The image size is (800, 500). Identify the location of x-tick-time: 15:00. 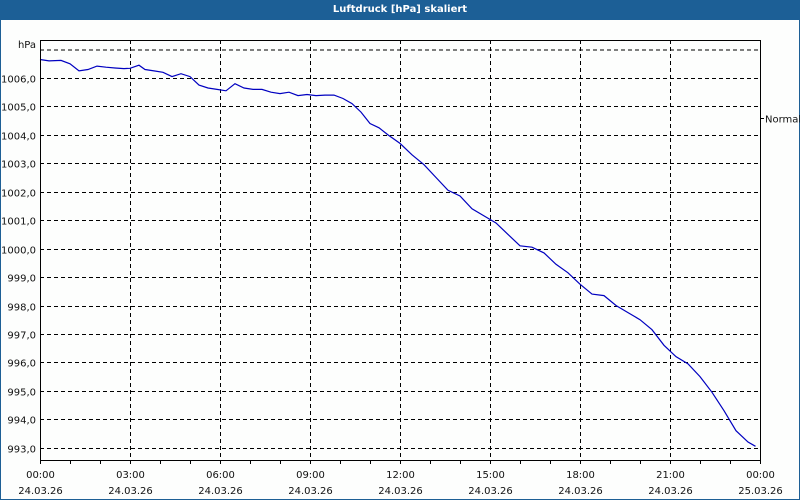
(490, 475).